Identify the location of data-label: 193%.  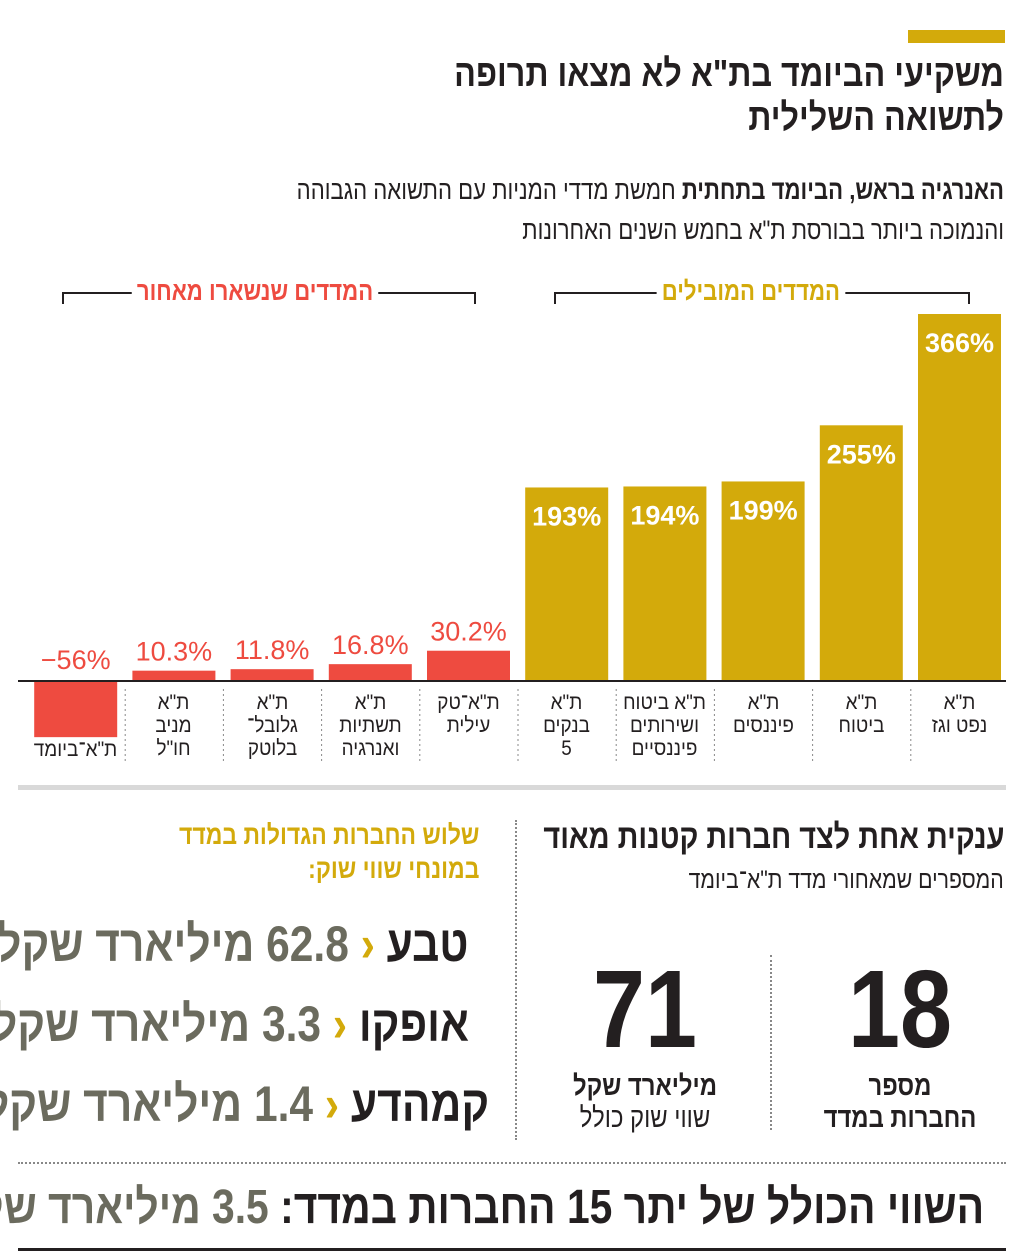
(566, 516).